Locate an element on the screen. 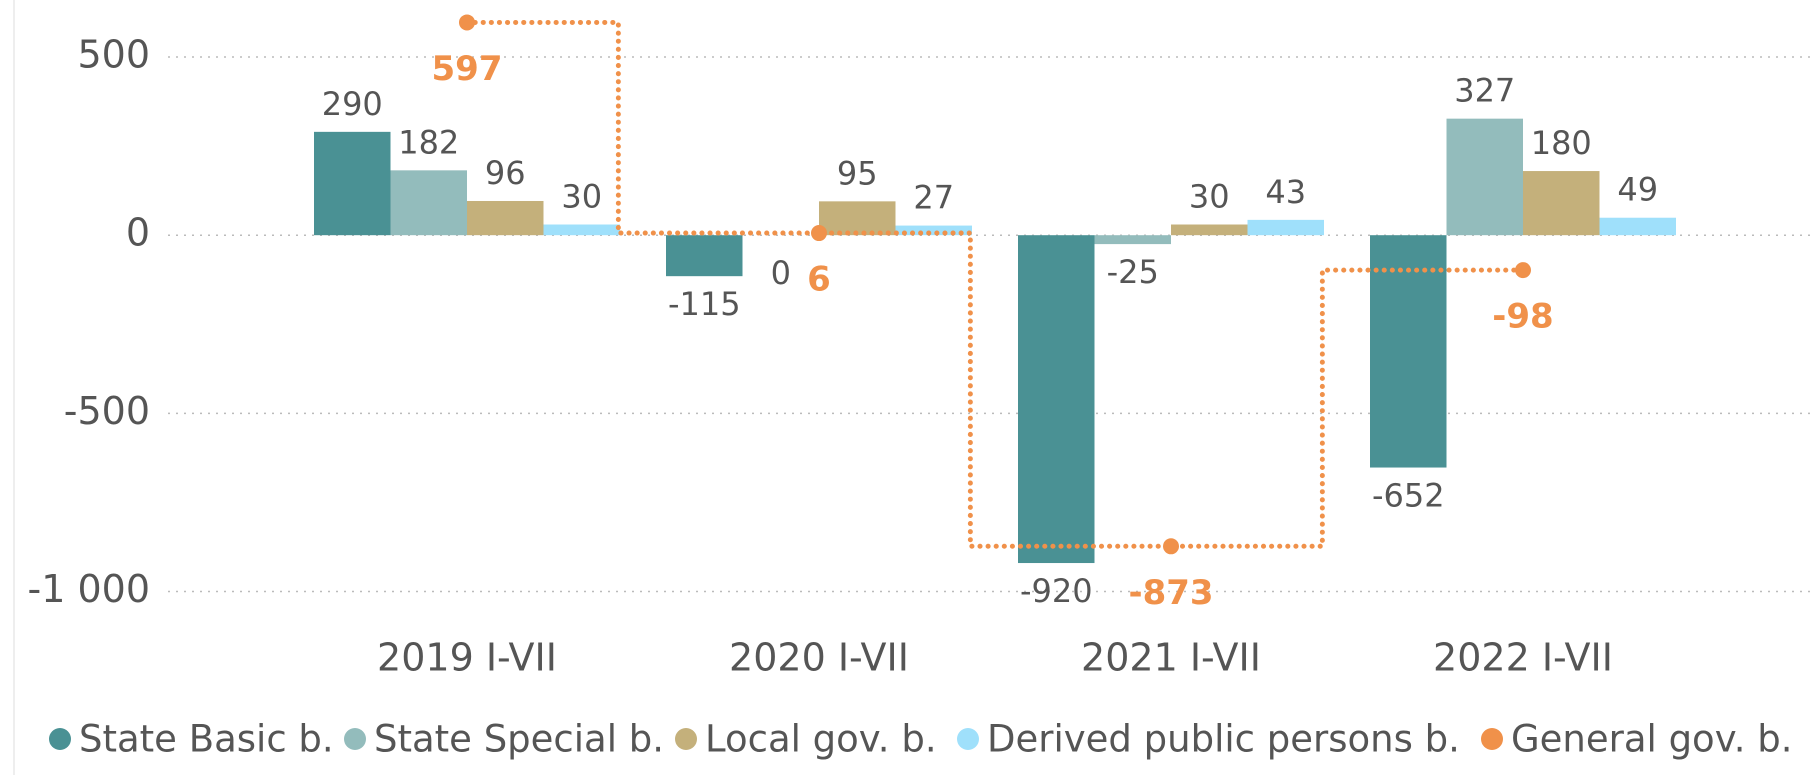  data-label: 290 is located at coordinates (352, 104).